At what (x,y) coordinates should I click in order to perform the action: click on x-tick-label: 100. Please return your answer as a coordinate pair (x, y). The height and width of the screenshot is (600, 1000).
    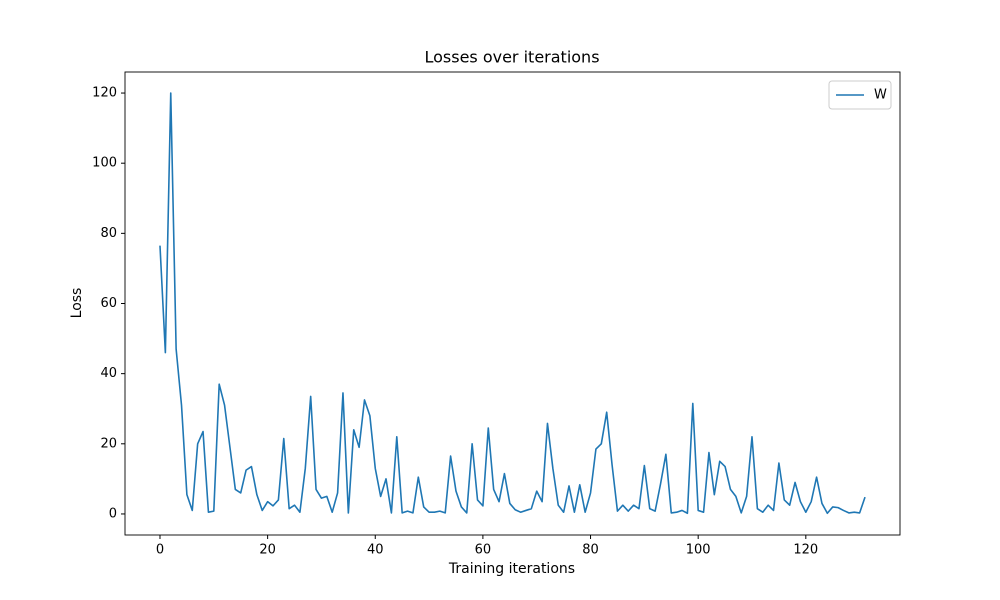
    Looking at the image, I should click on (698, 550).